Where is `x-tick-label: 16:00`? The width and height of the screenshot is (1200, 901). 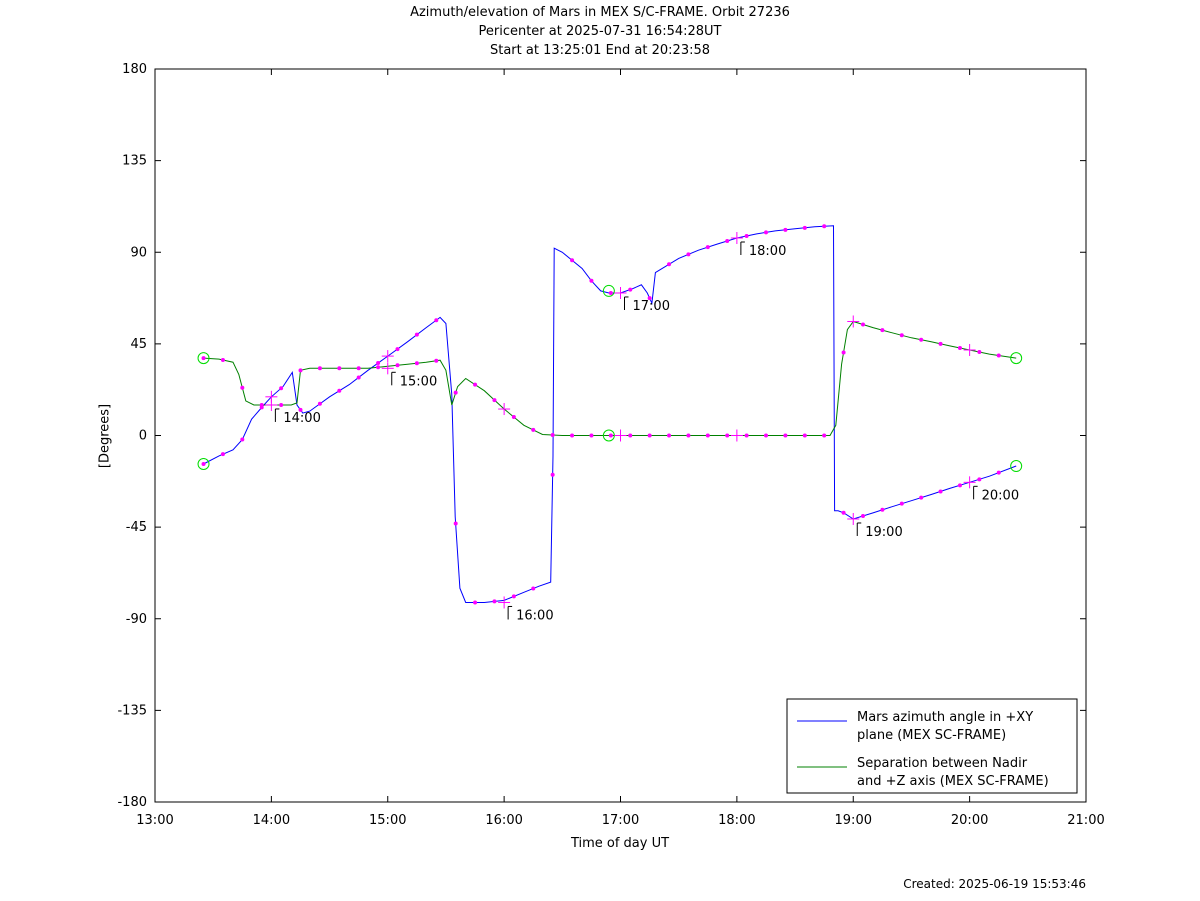
x-tick-label: 16:00 is located at coordinates (503, 820).